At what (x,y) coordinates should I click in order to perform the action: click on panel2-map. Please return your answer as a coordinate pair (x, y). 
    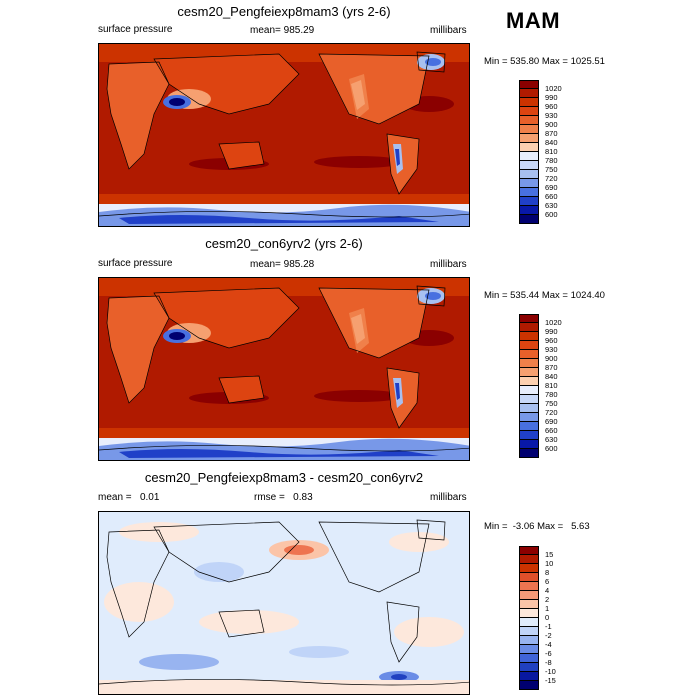
    Looking at the image, I should click on (284, 369).